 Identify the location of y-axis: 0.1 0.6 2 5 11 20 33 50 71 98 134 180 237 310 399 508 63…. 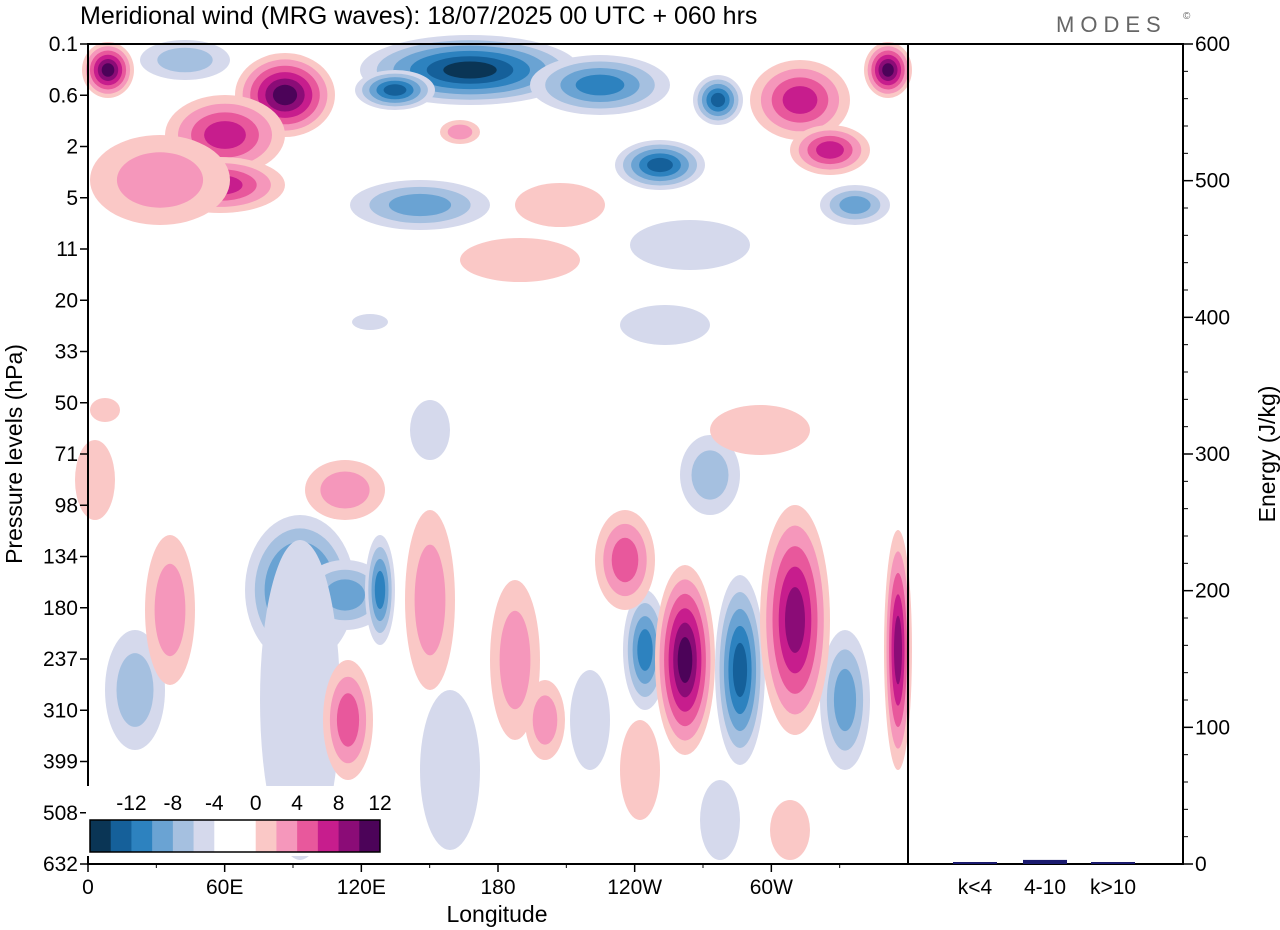
(65, 454).